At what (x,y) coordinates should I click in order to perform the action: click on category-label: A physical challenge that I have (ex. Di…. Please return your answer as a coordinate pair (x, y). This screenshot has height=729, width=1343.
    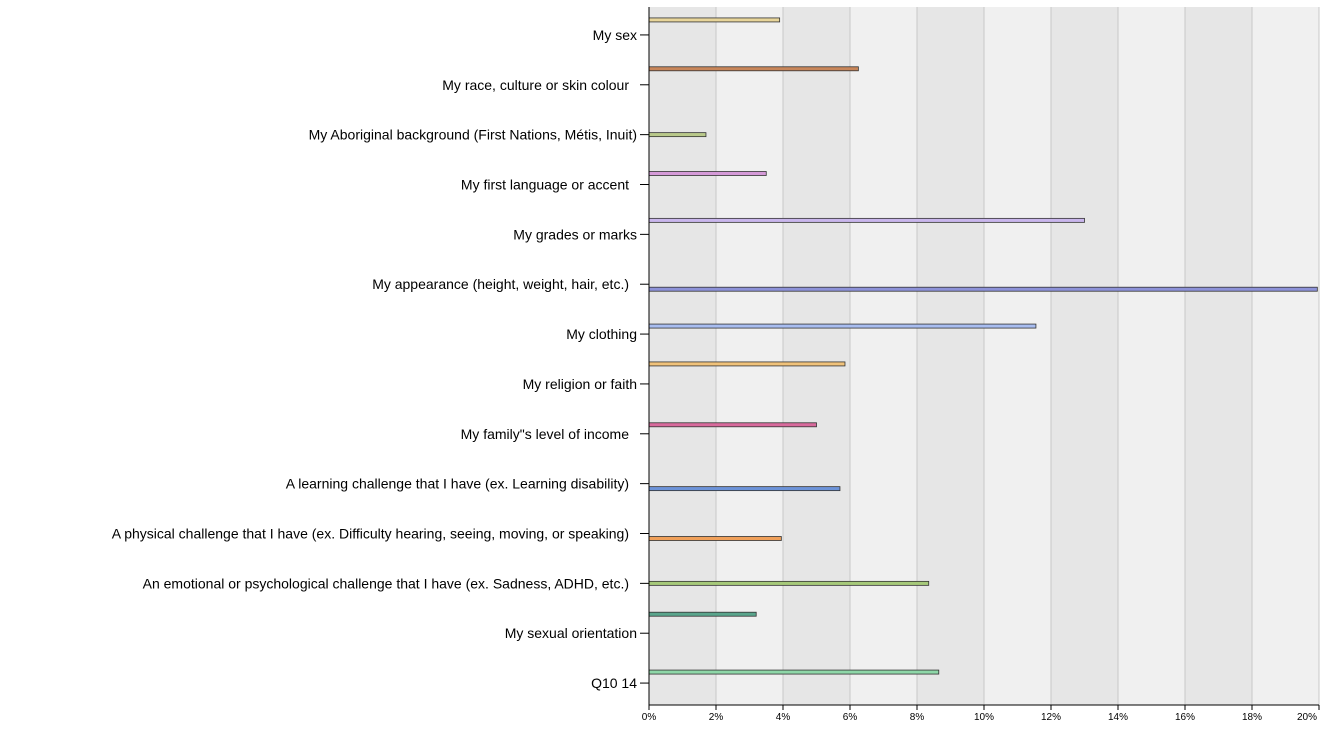
    Looking at the image, I should click on (370, 534).